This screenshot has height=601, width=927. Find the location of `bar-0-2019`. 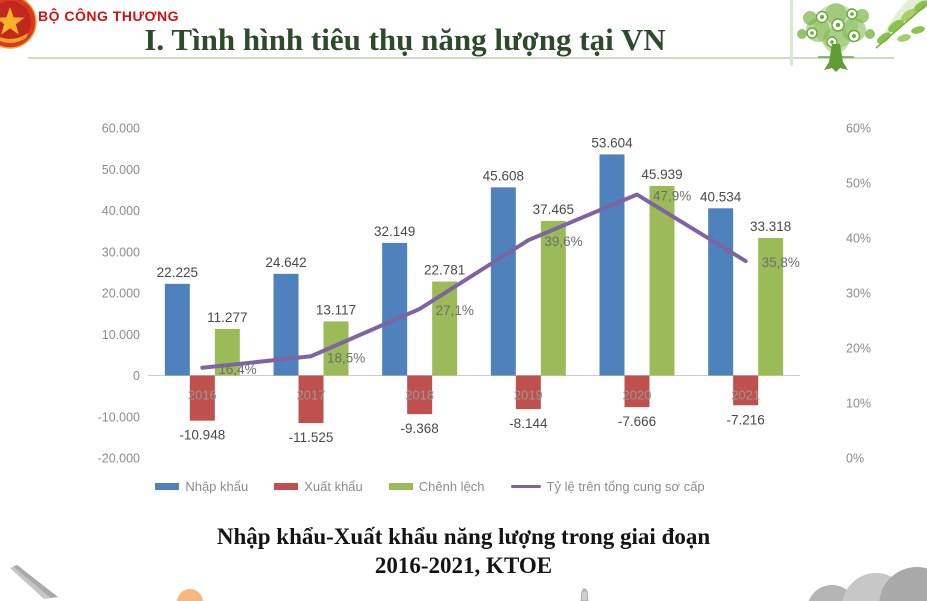

bar-0-2019 is located at coordinates (503, 281).